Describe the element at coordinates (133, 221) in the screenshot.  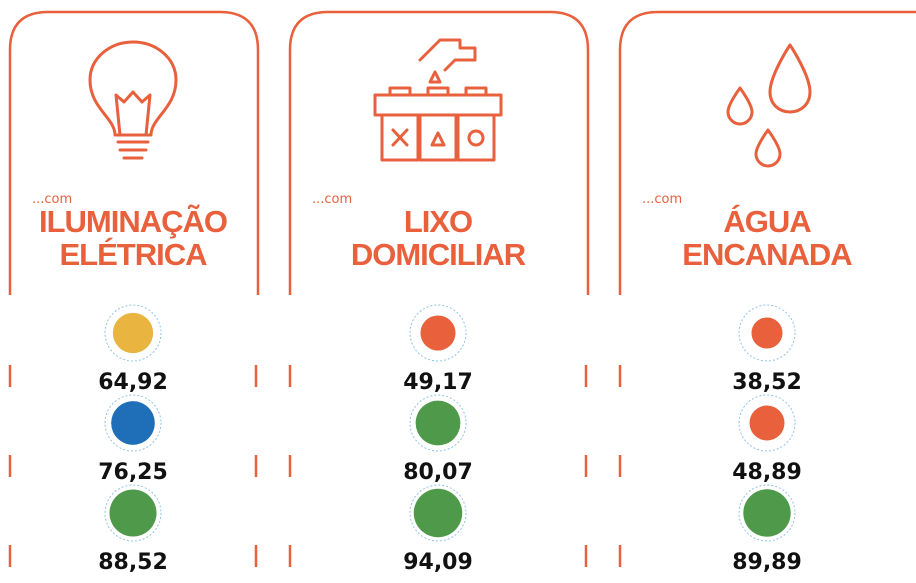
I see `panel-title: ILUMINAÇÃO` at that location.